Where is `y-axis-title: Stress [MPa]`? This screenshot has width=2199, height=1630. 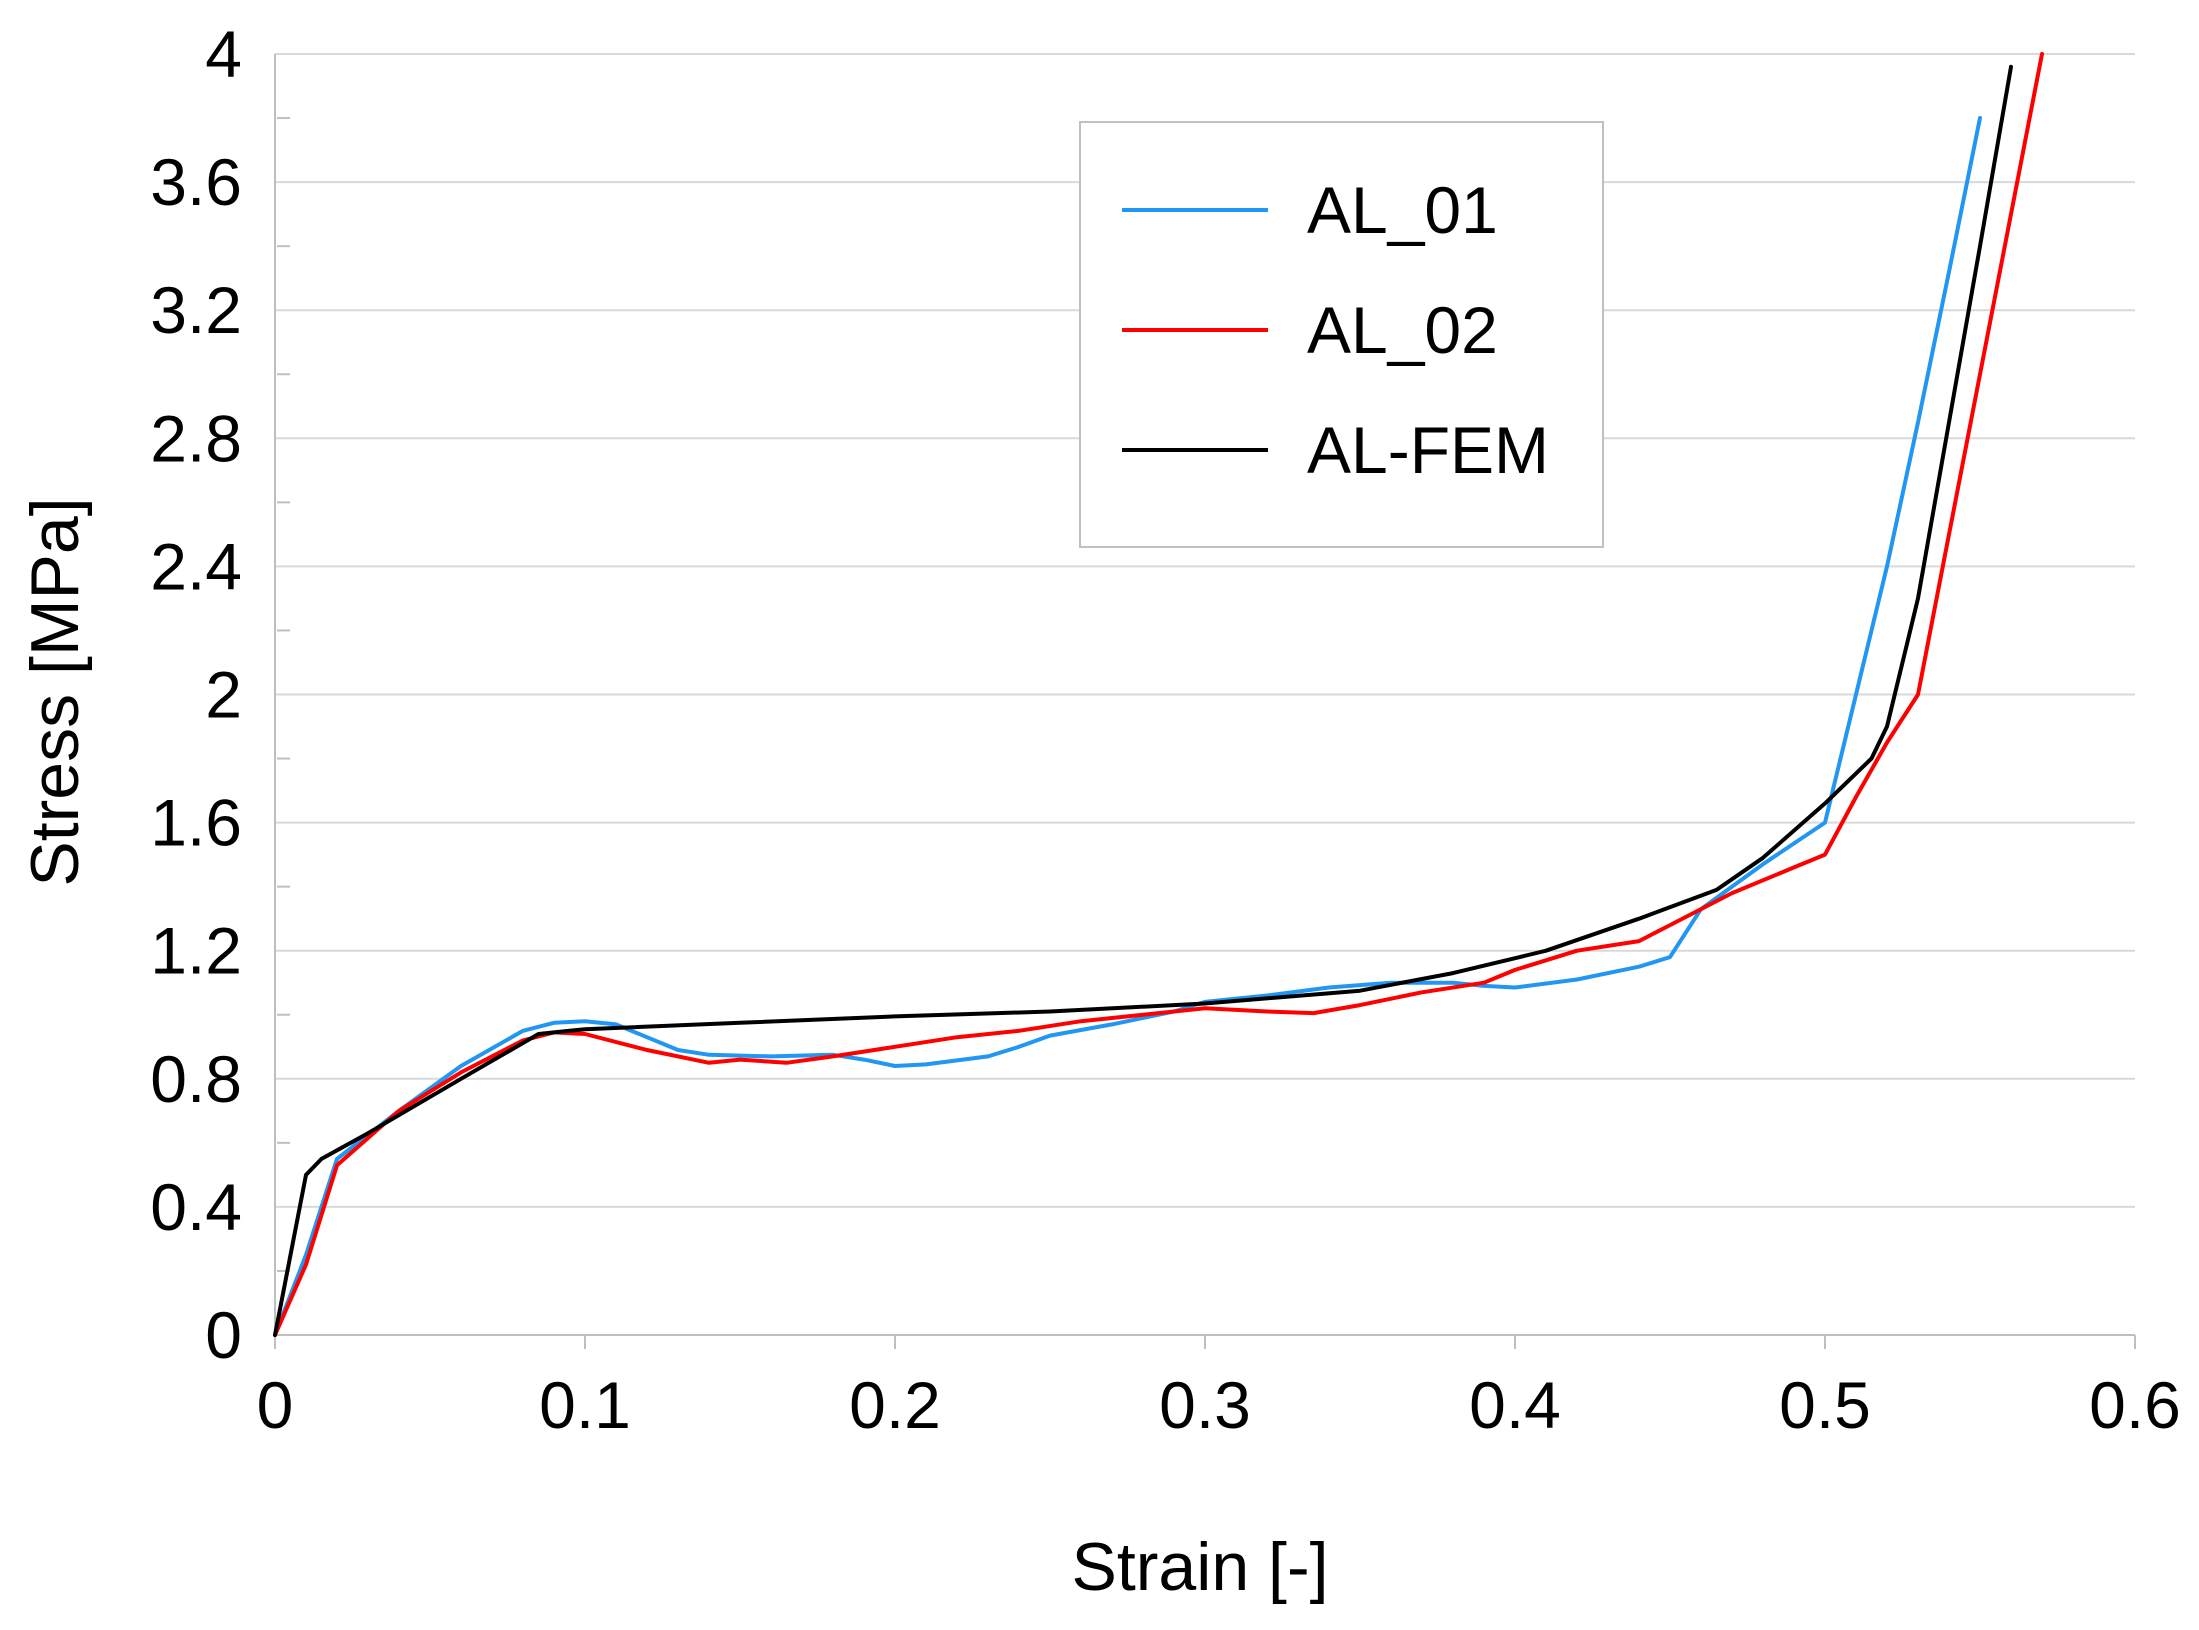
y-axis-title: Stress [MPa] is located at coordinates (55, 691).